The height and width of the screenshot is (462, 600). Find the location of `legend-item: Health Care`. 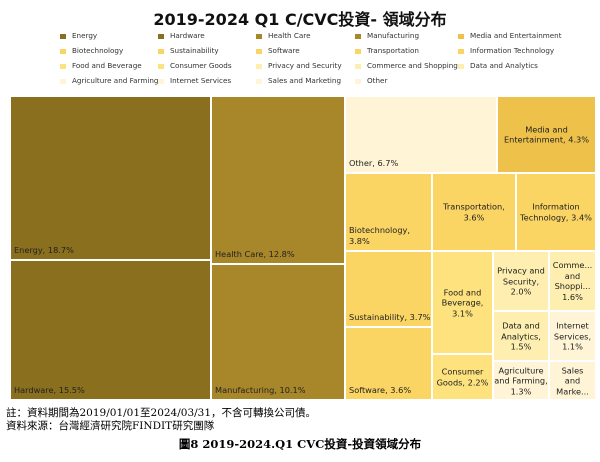

legend-item: Health Care is located at coordinates (283, 36).